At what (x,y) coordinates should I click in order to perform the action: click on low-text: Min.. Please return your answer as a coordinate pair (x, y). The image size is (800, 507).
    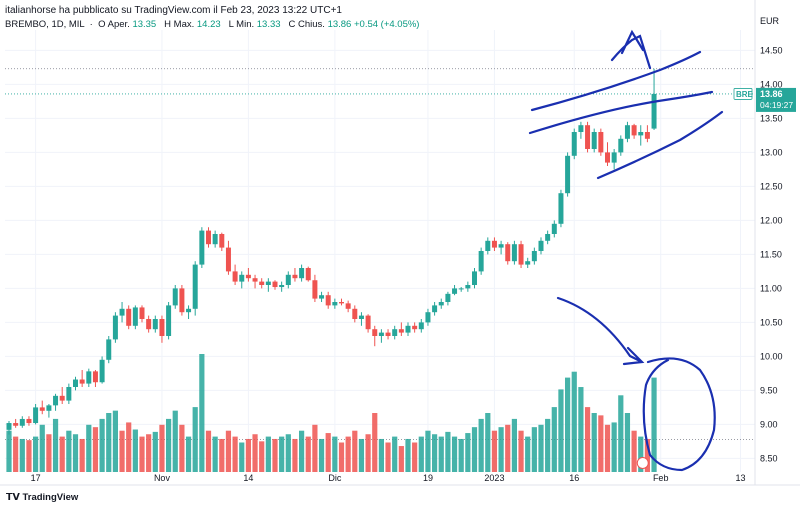
    Looking at the image, I should click on (245, 24).